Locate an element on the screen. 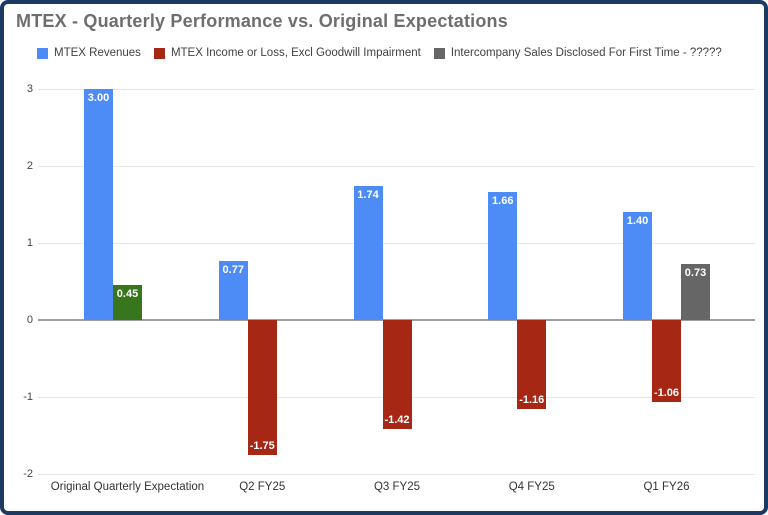  bar-value-label: 0.45 is located at coordinates (127, 294).